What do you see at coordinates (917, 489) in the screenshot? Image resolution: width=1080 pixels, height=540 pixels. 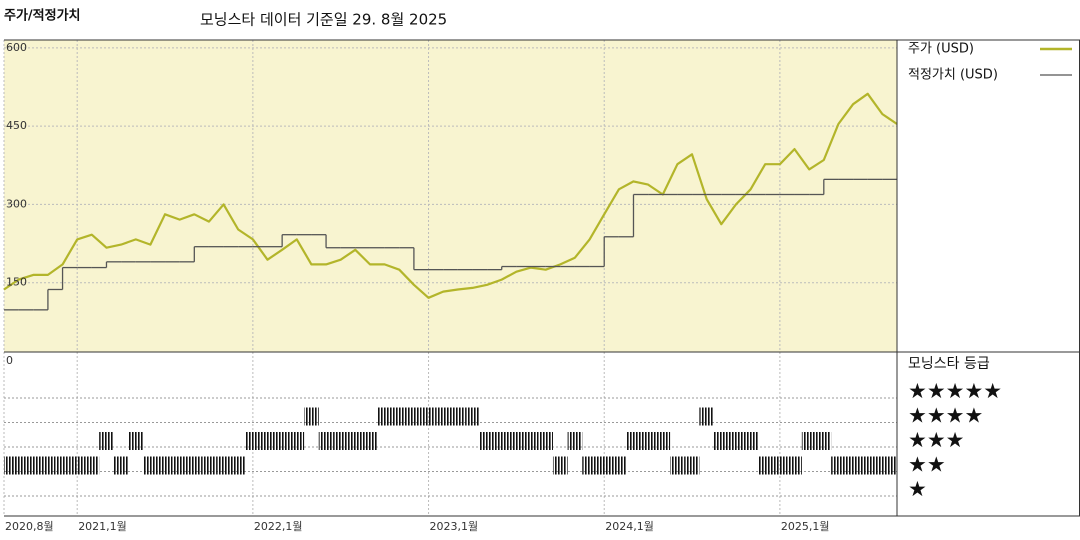 I see `rating-label: ★` at bounding box center [917, 489].